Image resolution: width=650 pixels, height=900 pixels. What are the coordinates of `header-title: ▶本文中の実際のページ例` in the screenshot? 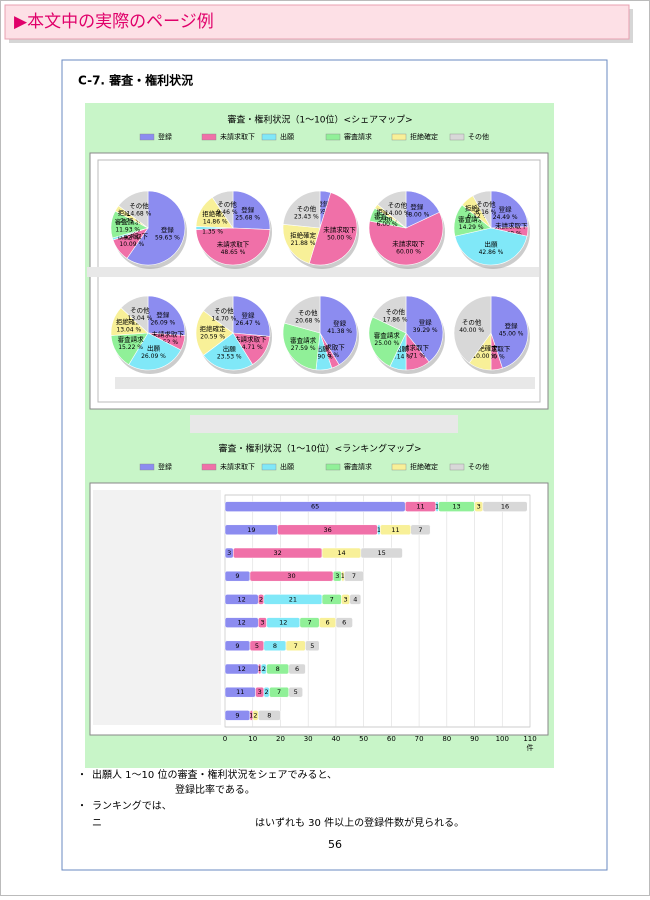 It's located at (114, 22).